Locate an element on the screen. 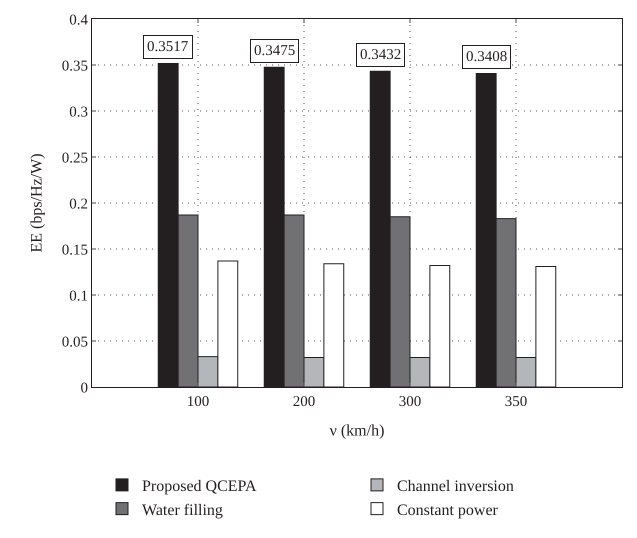 Image resolution: width=637 pixels, height=538 pixels. y-tick-label: 0.1 is located at coordinates (78, 296).